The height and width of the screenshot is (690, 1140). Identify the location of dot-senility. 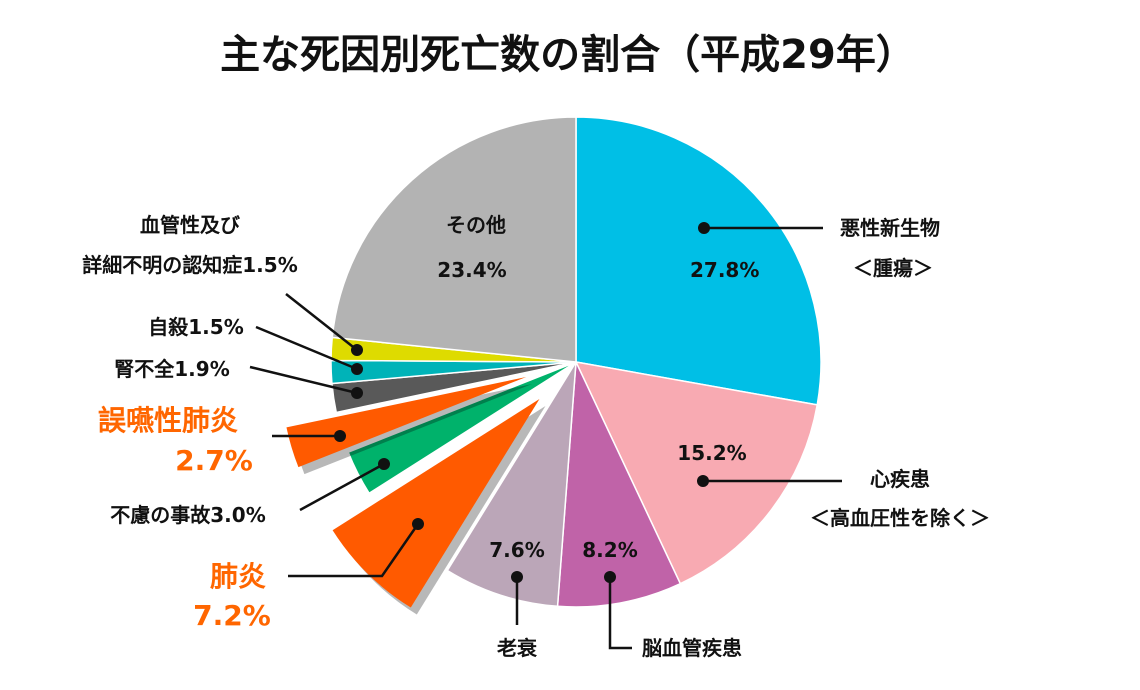
(517, 577).